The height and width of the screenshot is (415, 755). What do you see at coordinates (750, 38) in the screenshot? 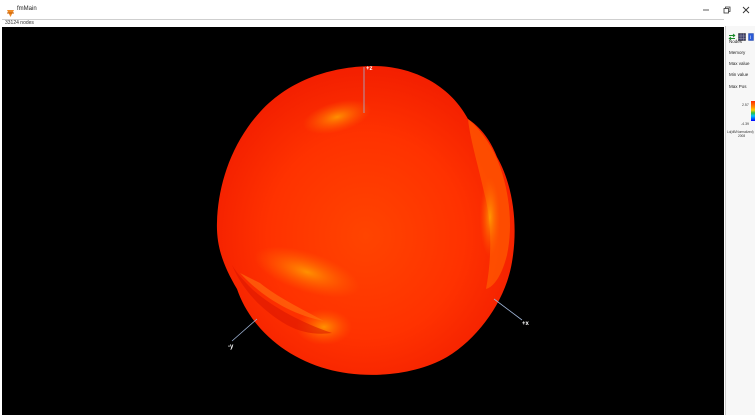
I see `svg-text: i` at bounding box center [750, 38].